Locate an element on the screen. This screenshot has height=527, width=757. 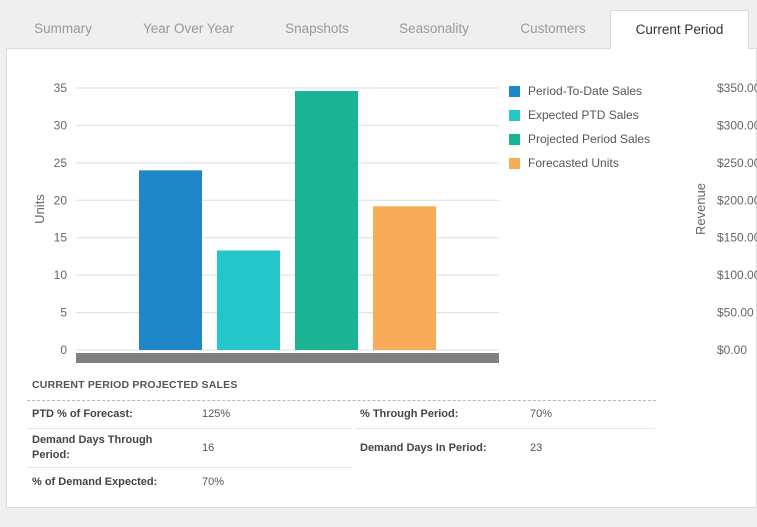
legend-item-expected-ptd-sales: Expected PTD Sales is located at coordinates (579, 115).